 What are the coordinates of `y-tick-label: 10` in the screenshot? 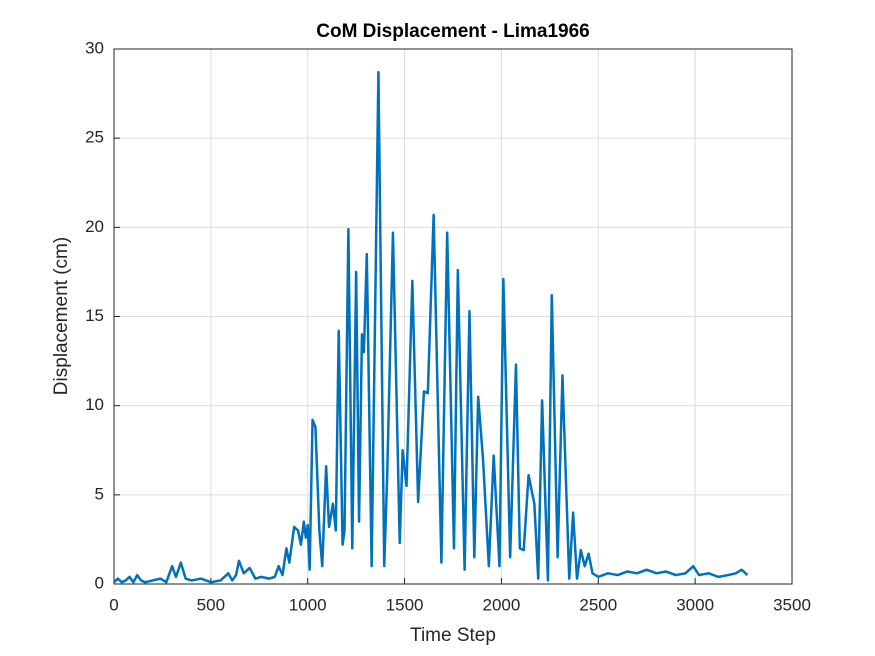 It's located at (94, 404).